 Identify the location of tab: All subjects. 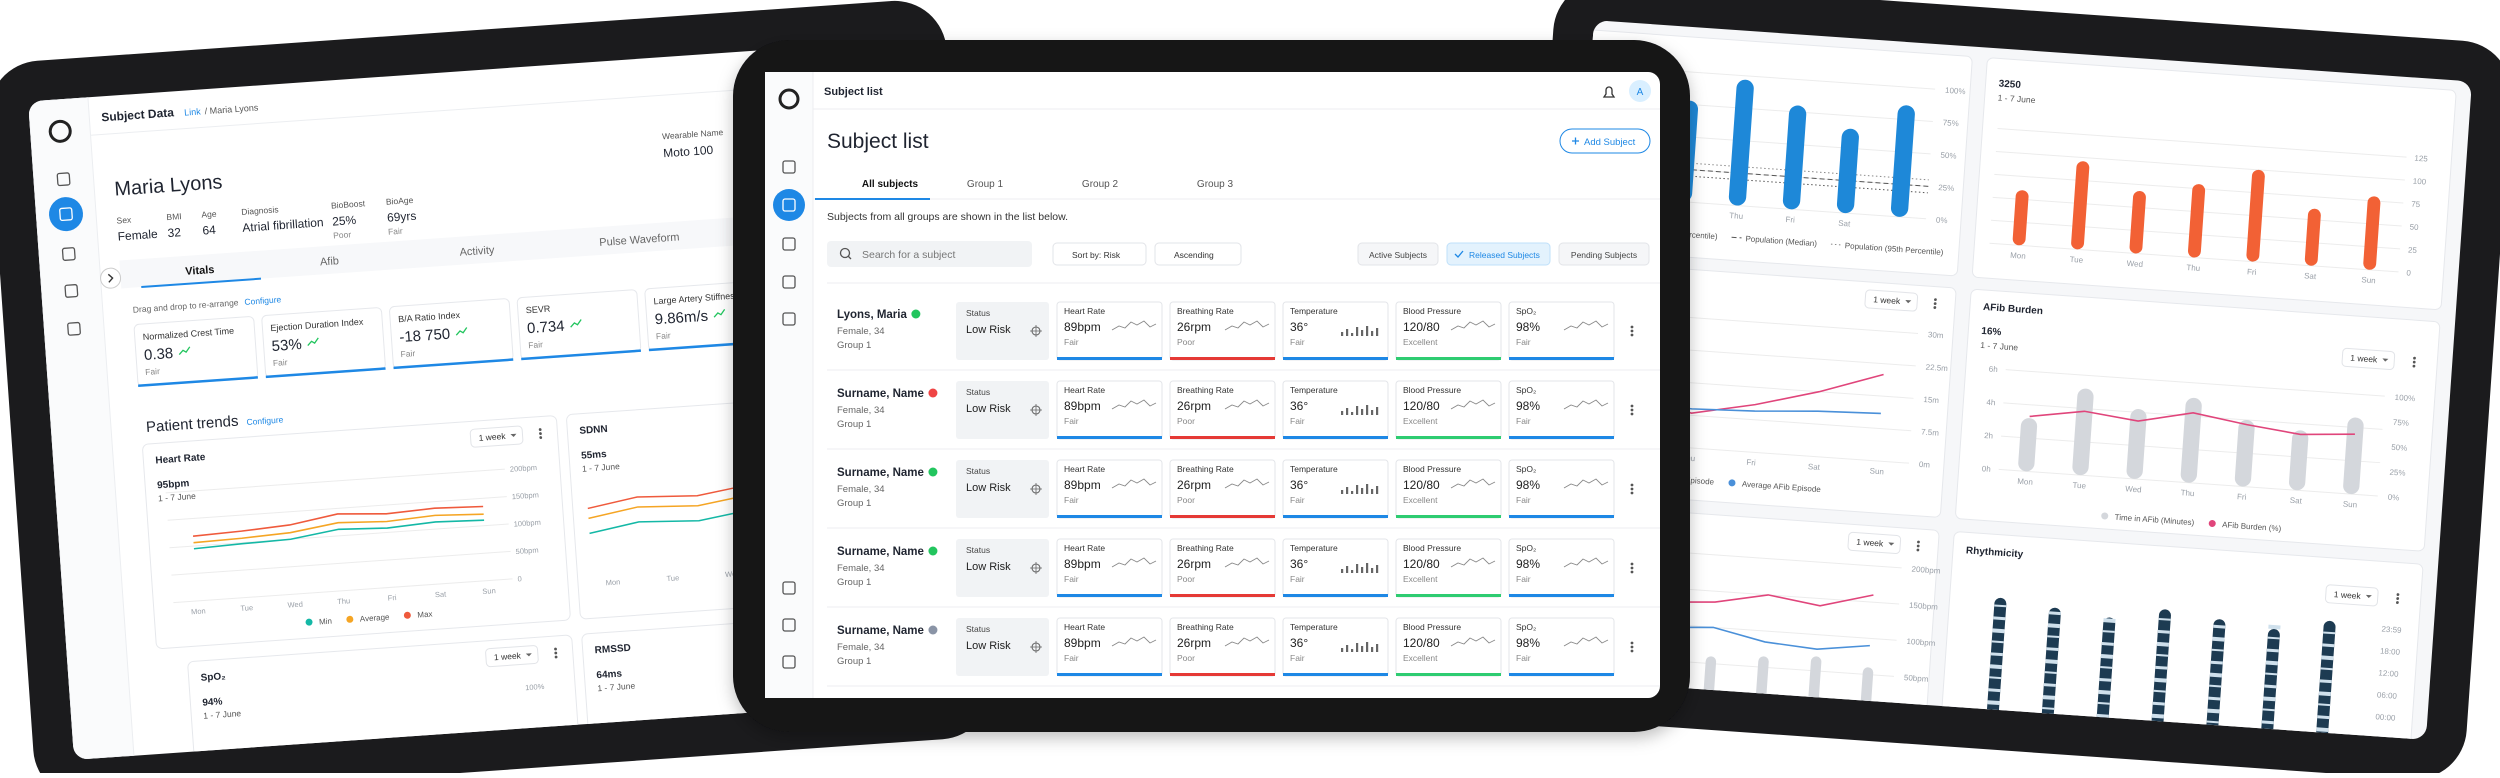
(890, 184).